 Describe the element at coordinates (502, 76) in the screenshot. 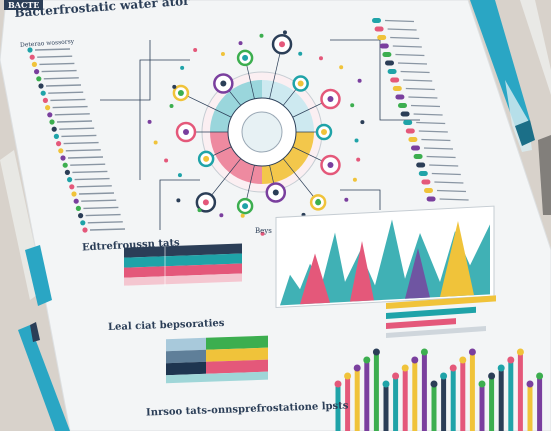

I see `pen-icon` at that location.